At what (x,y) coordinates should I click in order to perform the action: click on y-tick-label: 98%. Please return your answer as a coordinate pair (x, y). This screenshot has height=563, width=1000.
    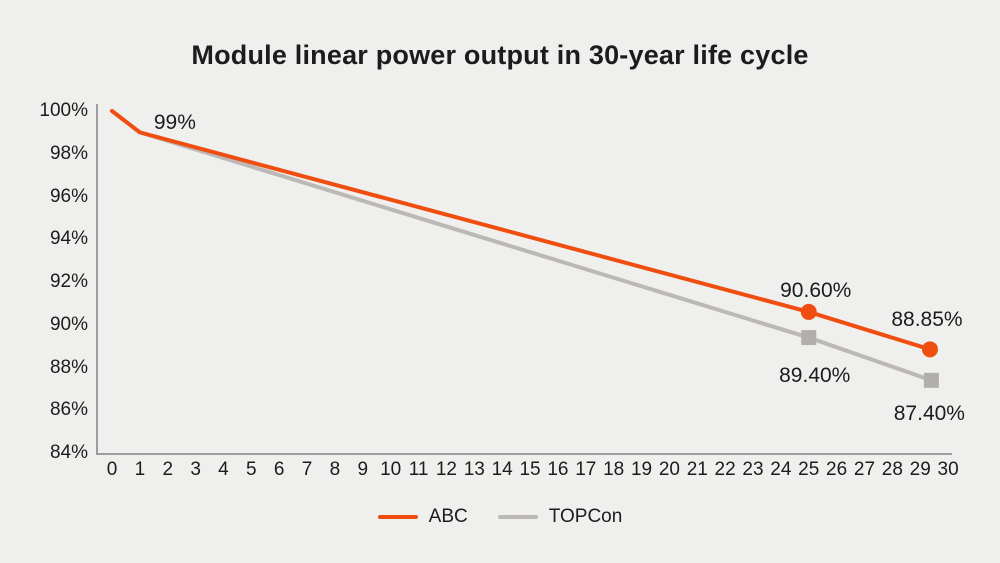
    Looking at the image, I should click on (68, 153).